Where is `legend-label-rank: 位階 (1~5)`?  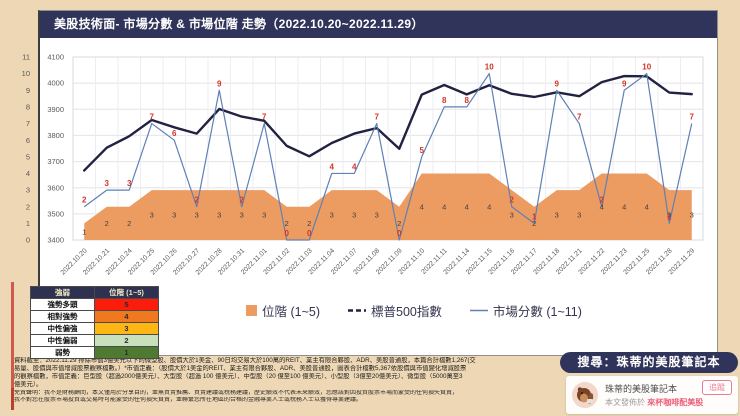
legend-label-rank: 位階 (1~5) is located at coordinates (291, 312).